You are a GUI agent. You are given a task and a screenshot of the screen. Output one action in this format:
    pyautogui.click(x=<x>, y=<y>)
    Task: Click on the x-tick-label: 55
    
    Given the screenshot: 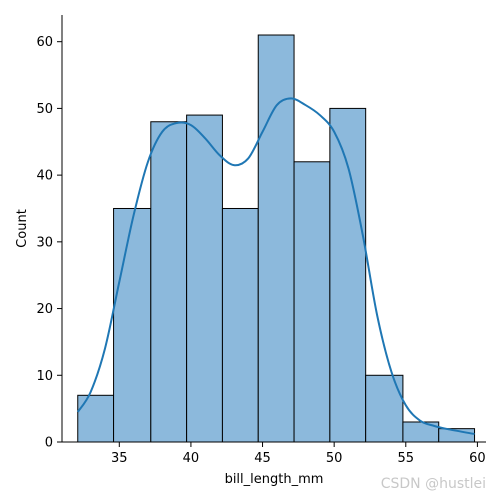 What is the action you would take?
    pyautogui.click(x=406, y=458)
    